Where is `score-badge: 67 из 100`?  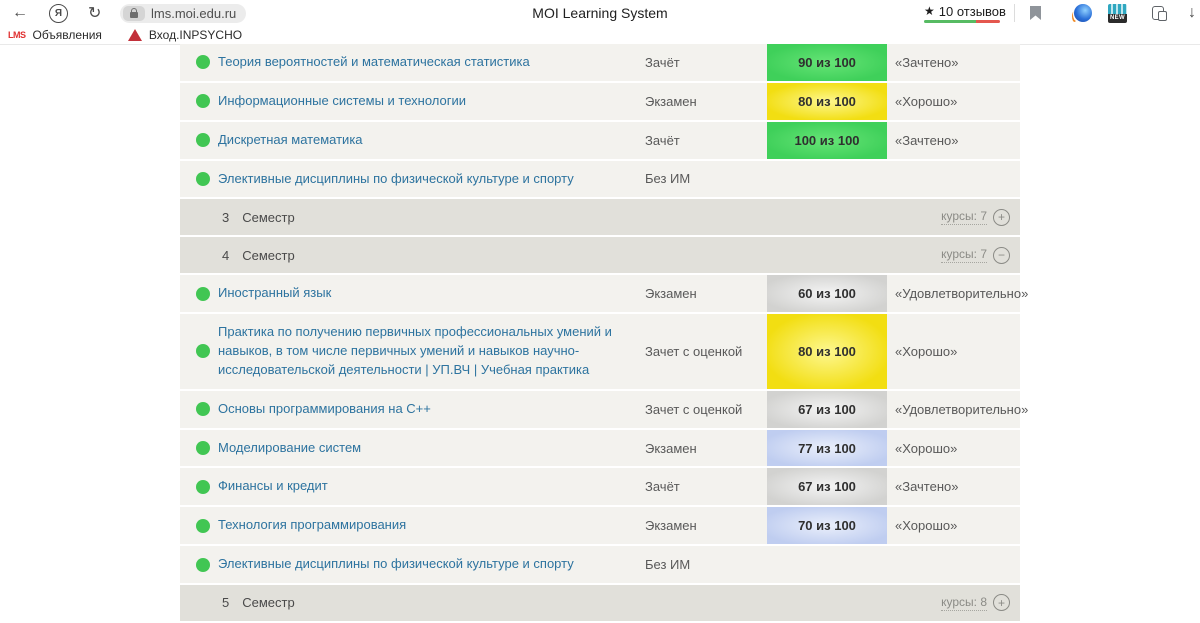
score-badge: 67 из 100 is located at coordinates (827, 487).